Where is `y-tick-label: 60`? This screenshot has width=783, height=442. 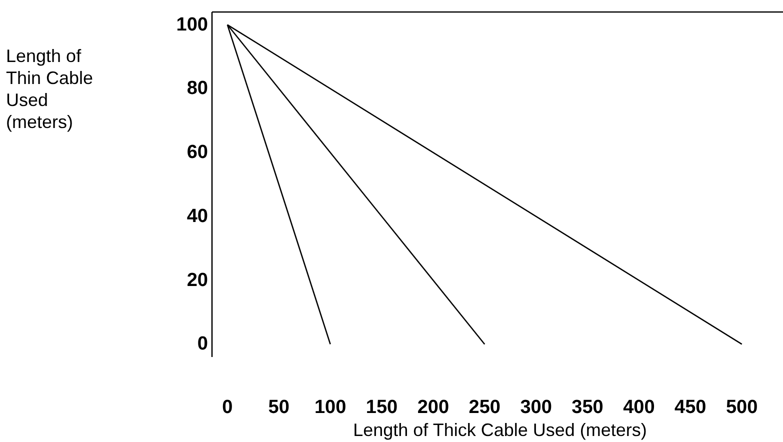 y-tick-label: 60 is located at coordinates (197, 153).